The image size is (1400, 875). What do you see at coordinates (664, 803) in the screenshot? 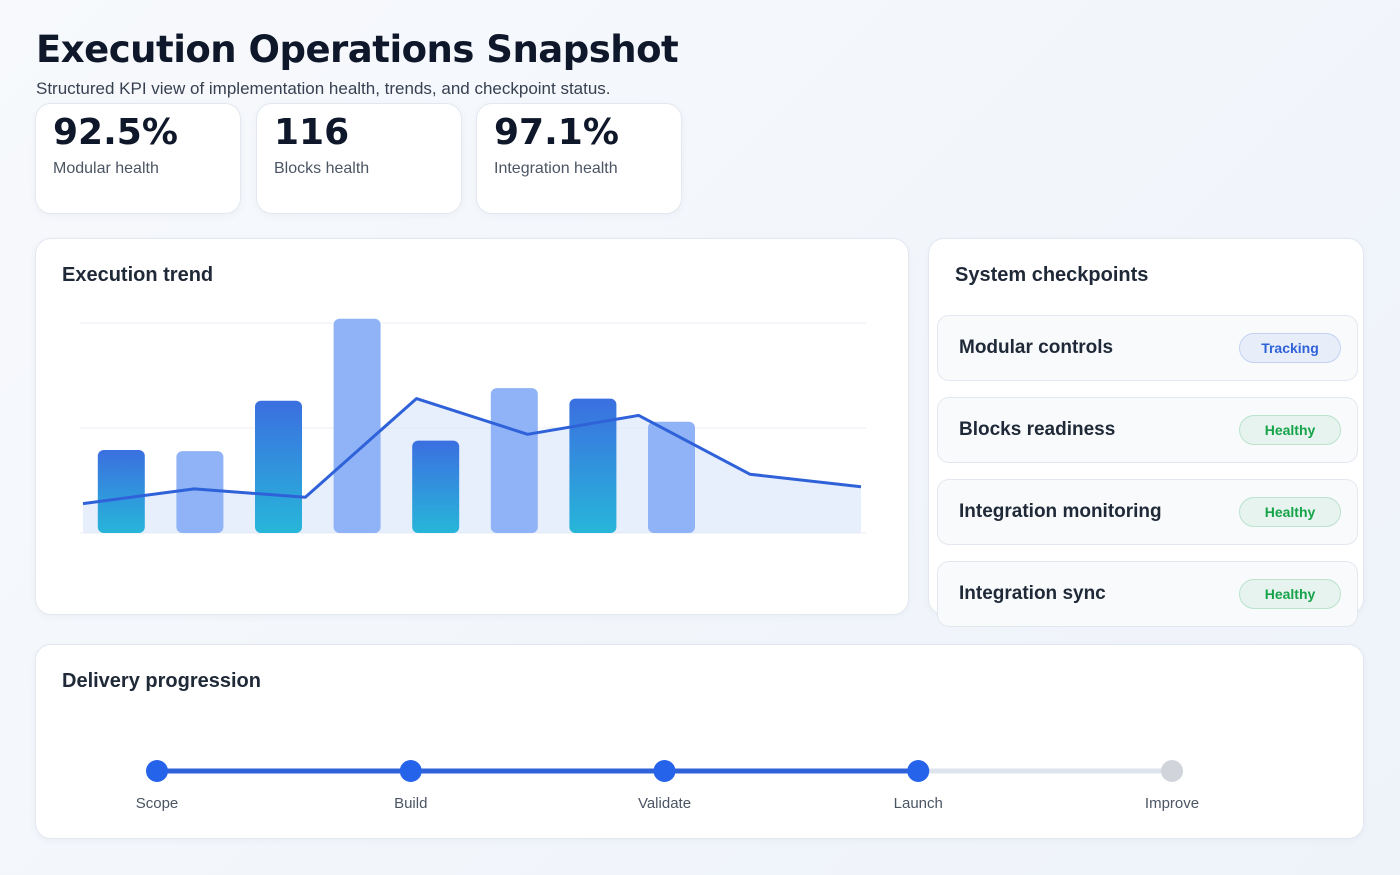
I see `step-label: Validate` at bounding box center [664, 803].